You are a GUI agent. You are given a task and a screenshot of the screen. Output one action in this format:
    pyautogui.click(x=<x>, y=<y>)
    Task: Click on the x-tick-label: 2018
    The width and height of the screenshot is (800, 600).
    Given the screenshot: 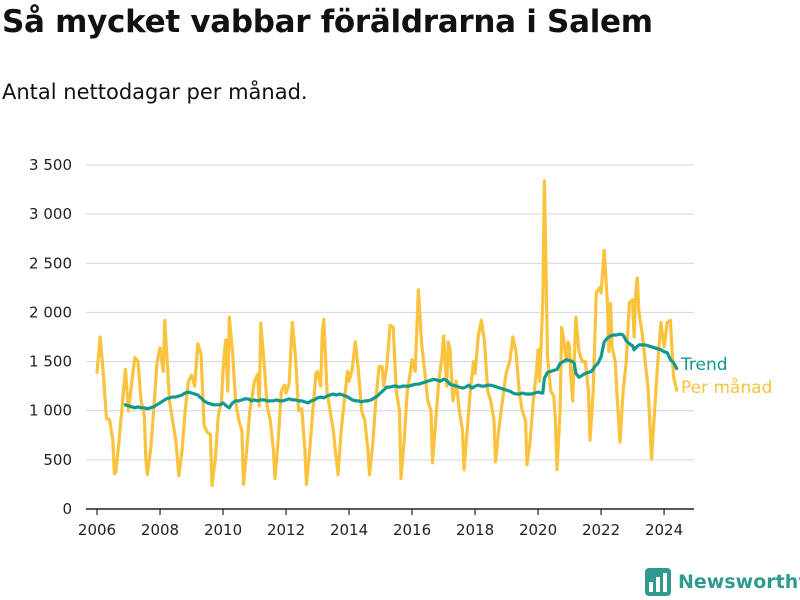 What is the action you would take?
    pyautogui.click(x=475, y=530)
    